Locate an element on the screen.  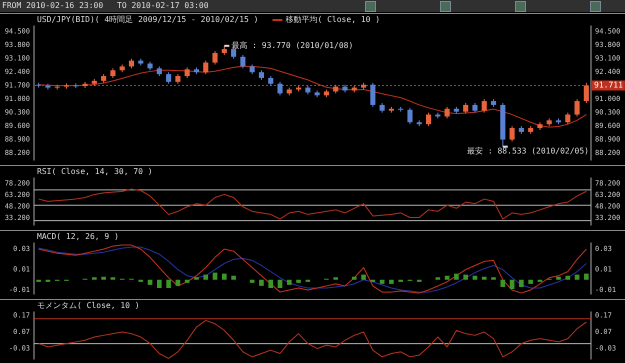
text: TO 2010-02-17 03:00 is located at coordinates (163, 5).